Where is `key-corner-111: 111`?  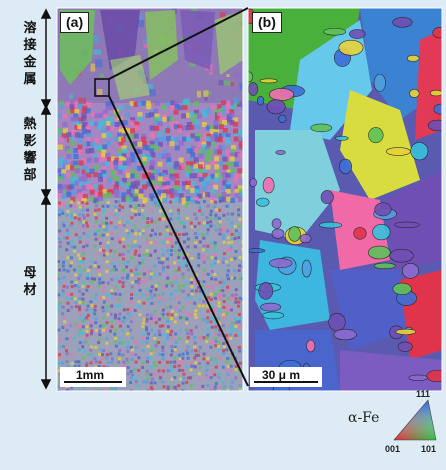
key-corner-111: 111 is located at coordinates (423, 394).